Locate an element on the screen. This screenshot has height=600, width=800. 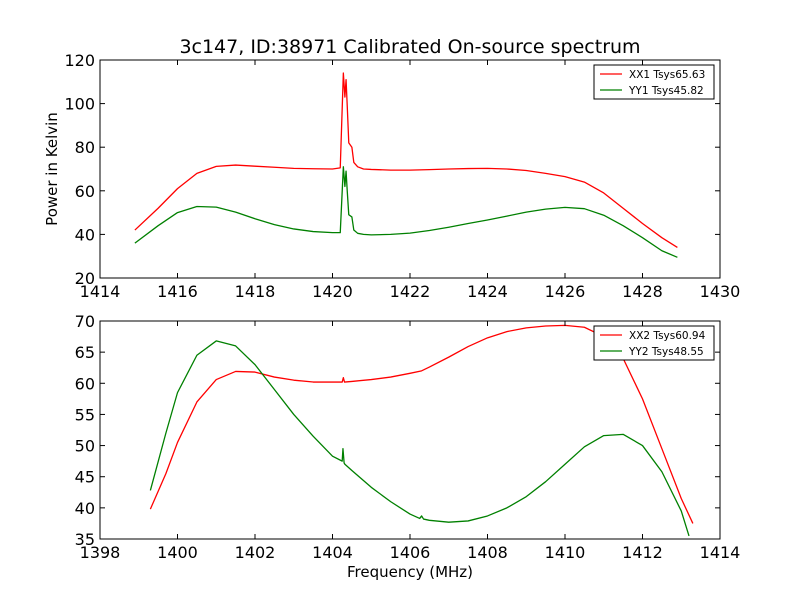
bottom-legend-label: YY2 Tsys48.55 is located at coordinates (666, 352).